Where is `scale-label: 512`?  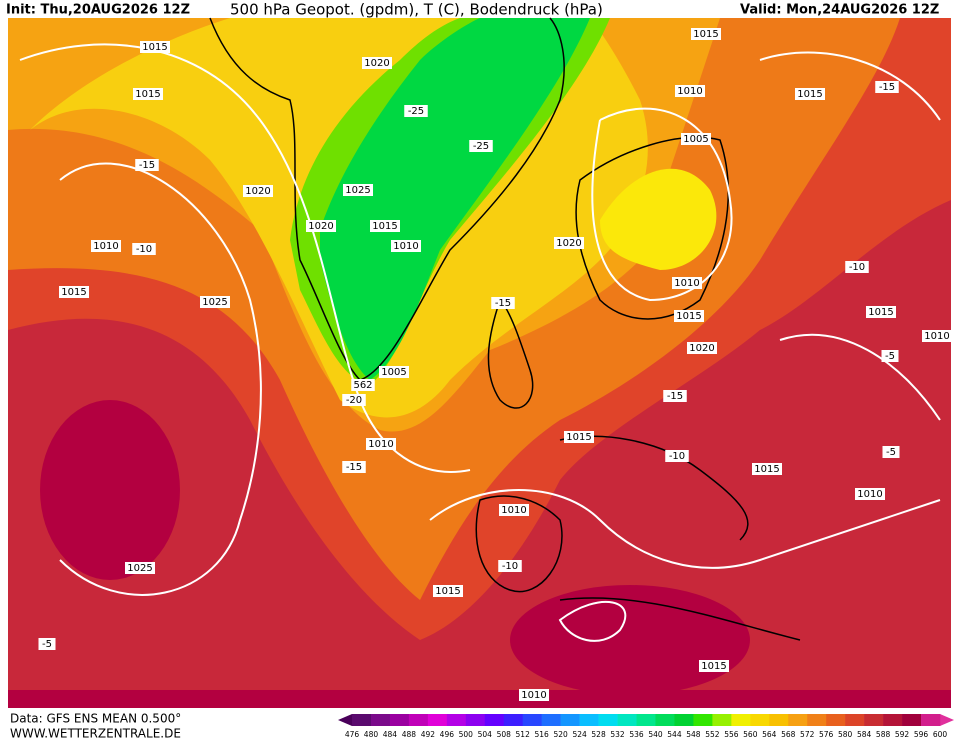 scale-label: 512 is located at coordinates (523, 734).